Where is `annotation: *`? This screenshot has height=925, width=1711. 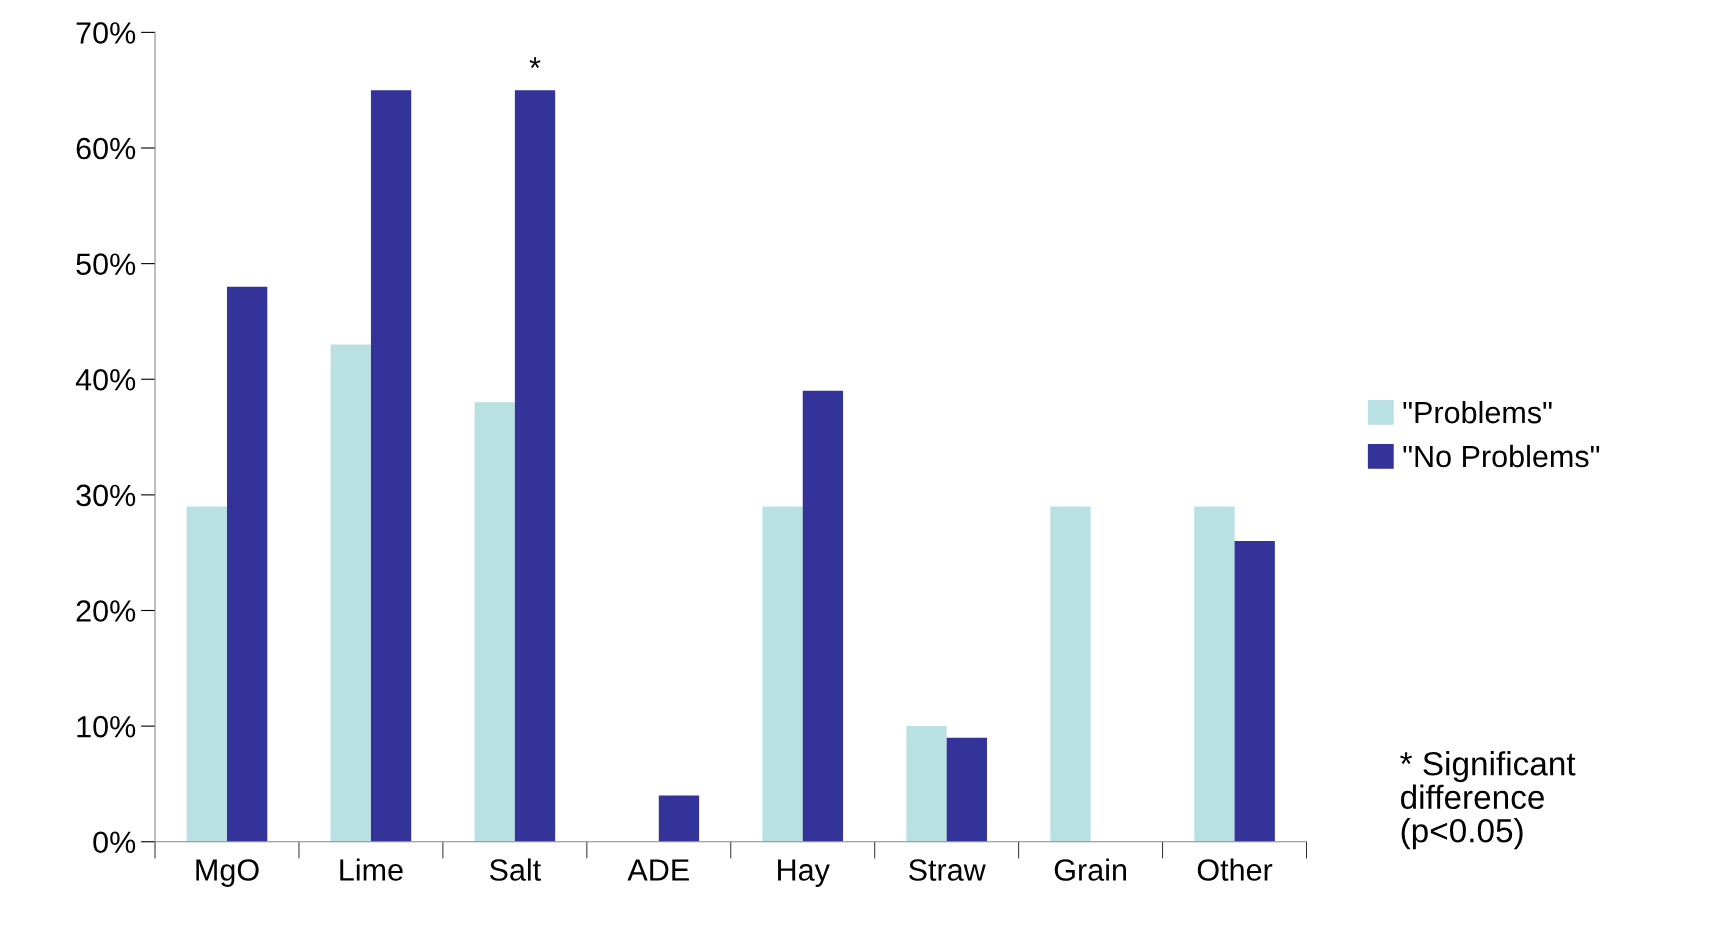
annotation: * is located at coordinates (535, 62).